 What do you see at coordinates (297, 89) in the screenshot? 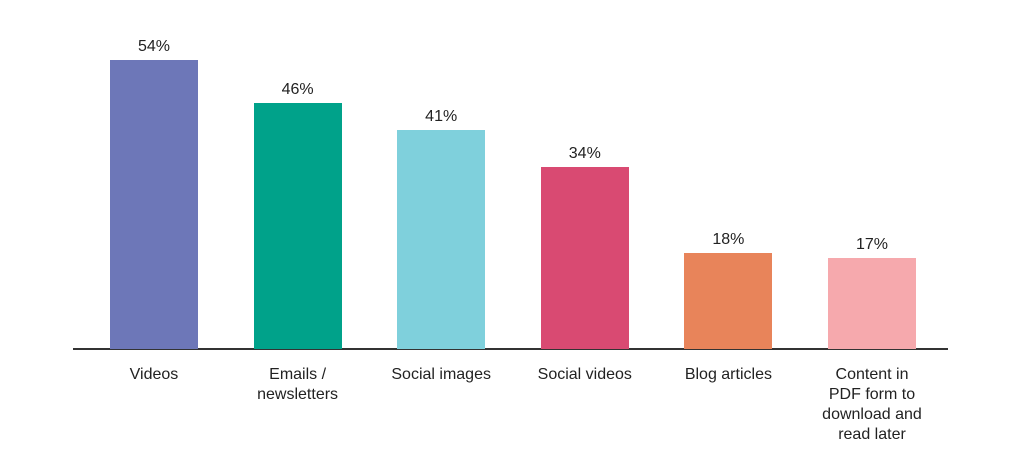
I see `value-label: 46%` at bounding box center [297, 89].